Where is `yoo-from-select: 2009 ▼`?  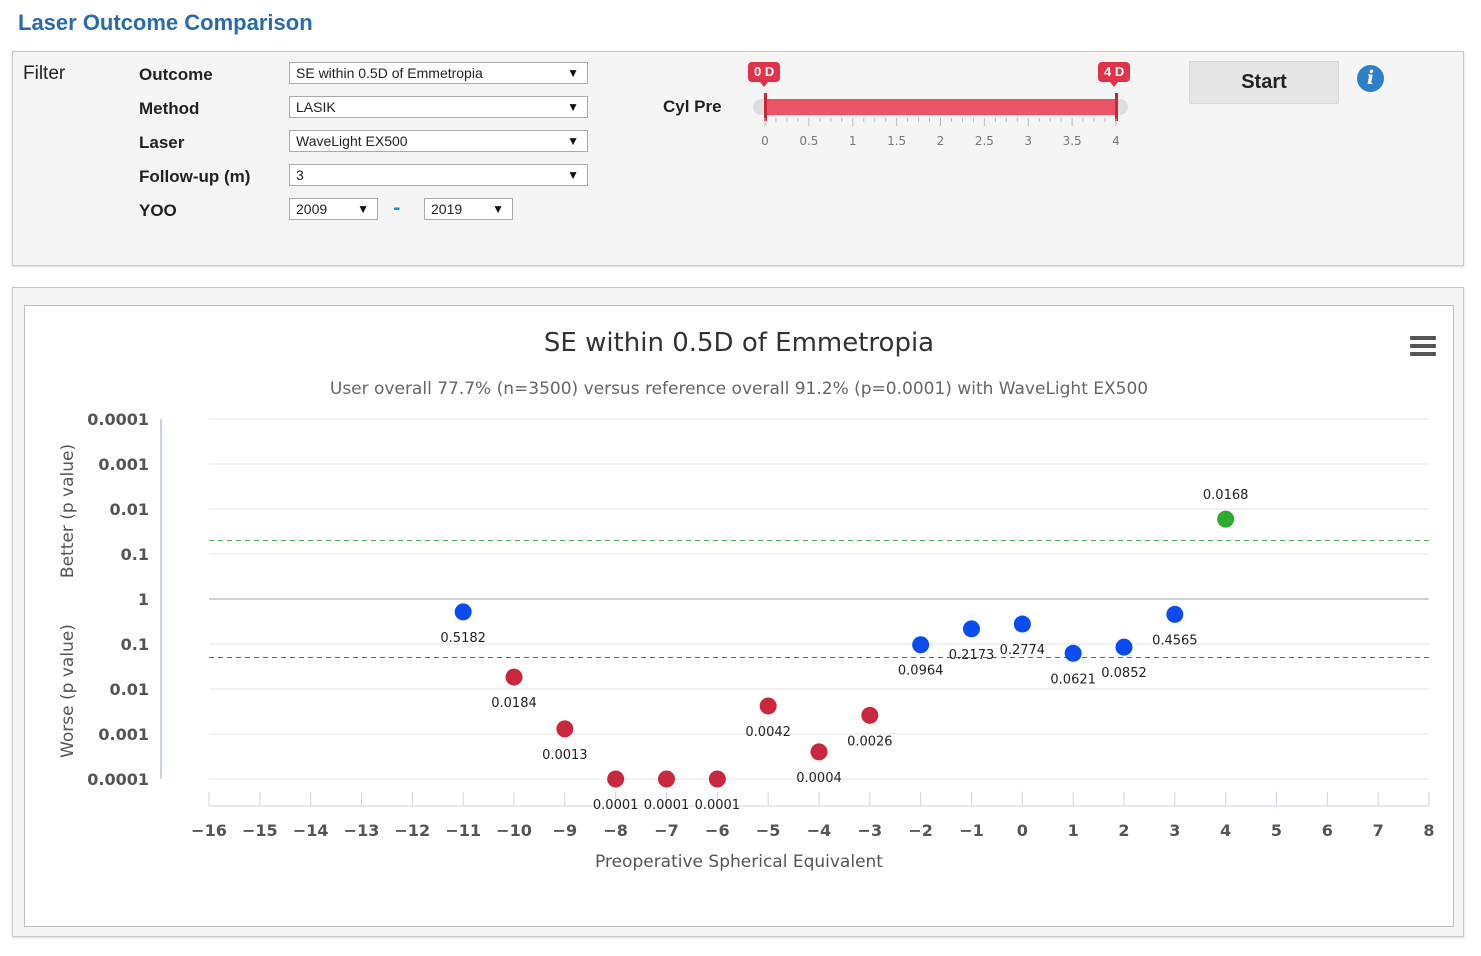 yoo-from-select: 2009 ▼ is located at coordinates (333, 209).